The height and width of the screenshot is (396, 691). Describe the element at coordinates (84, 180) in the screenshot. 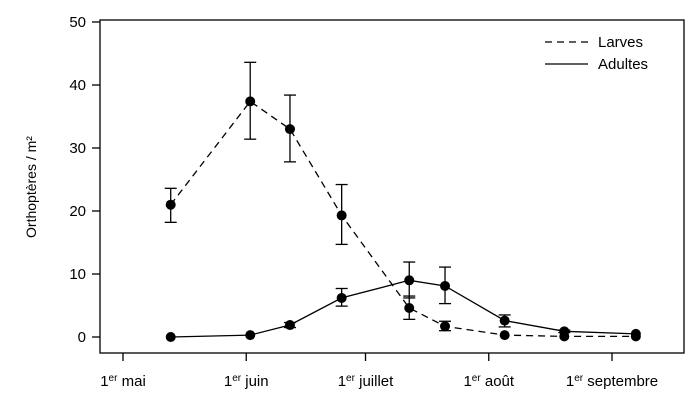

I see `y-axis: 0 10 20 30 40 50` at that location.